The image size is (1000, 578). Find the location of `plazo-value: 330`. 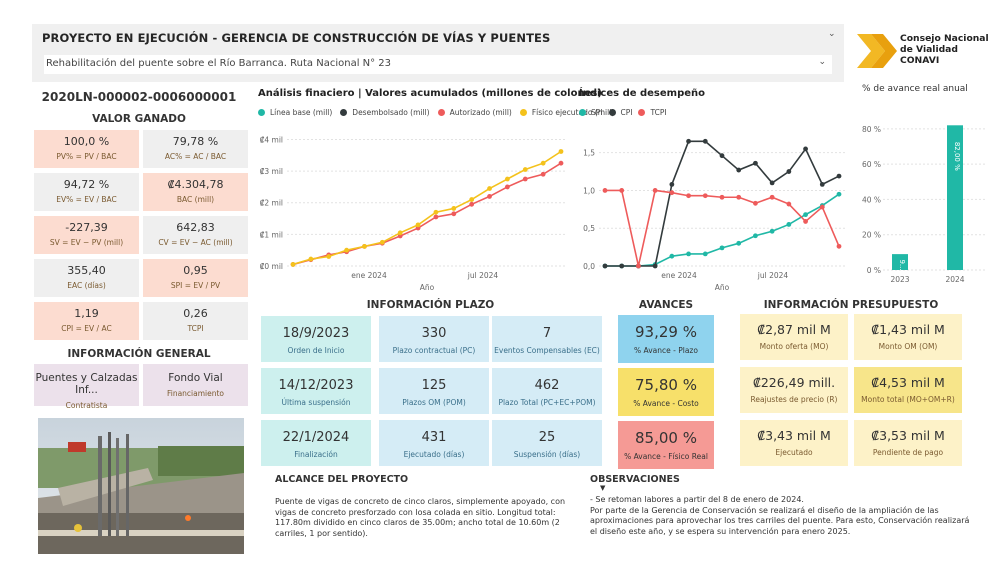

plazo-value: 330 is located at coordinates (434, 333).